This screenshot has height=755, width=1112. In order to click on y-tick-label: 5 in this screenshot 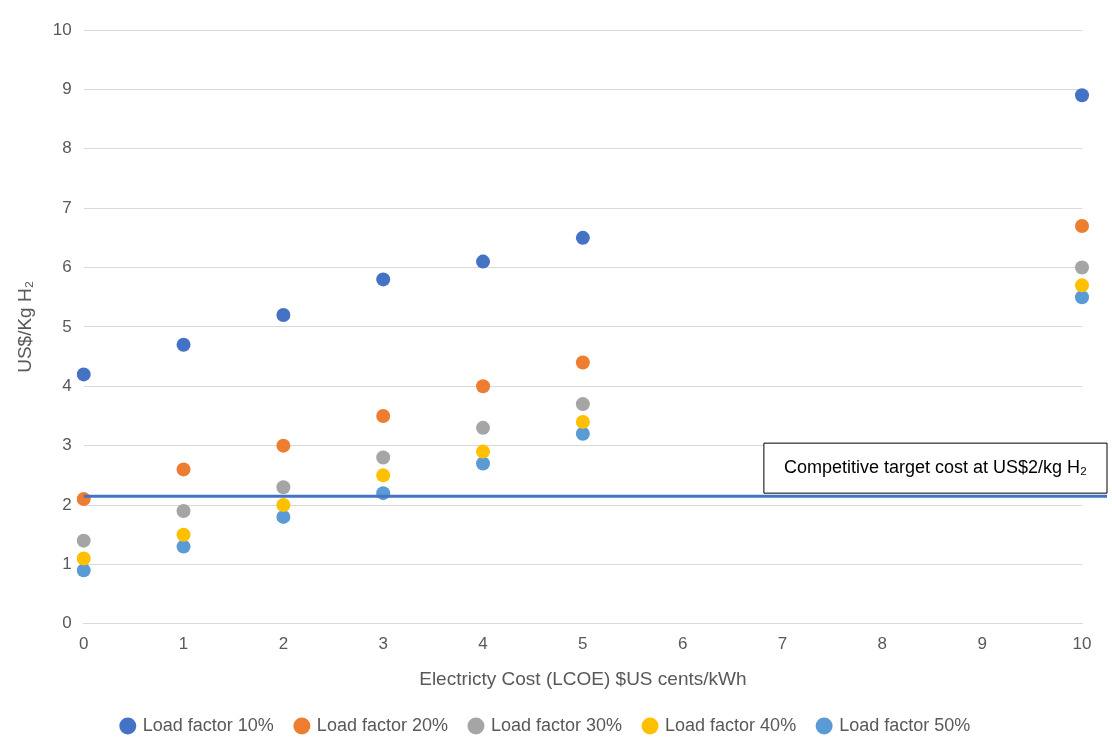, I will do `click(67, 326)`.